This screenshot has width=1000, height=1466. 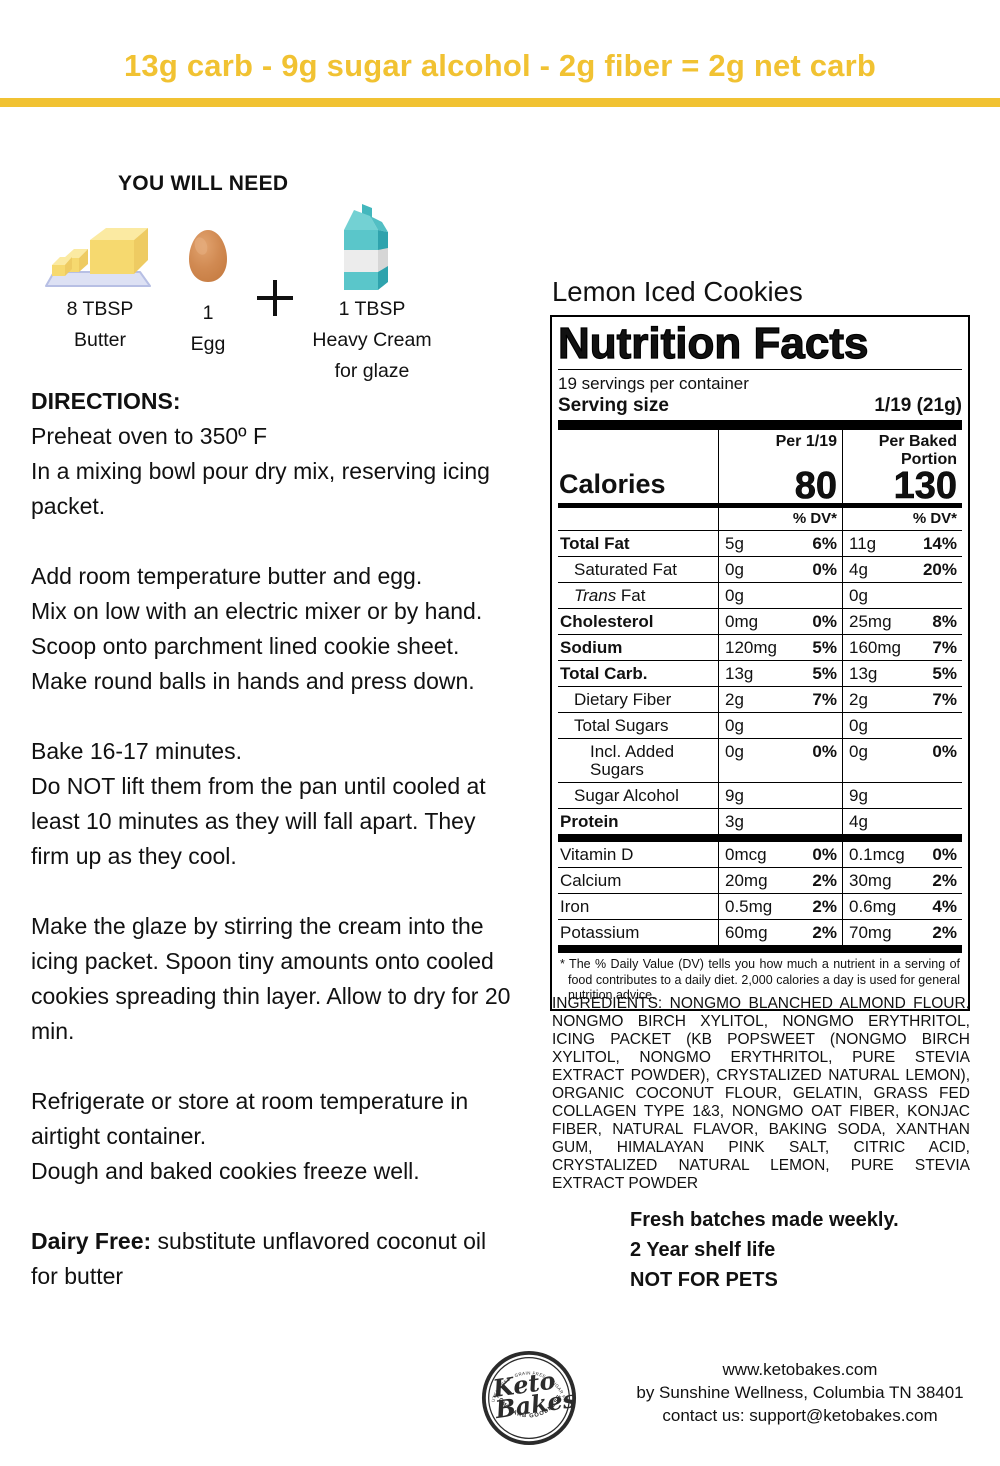 I want to click on nutrient-label: Protein, so click(x=589, y=821).